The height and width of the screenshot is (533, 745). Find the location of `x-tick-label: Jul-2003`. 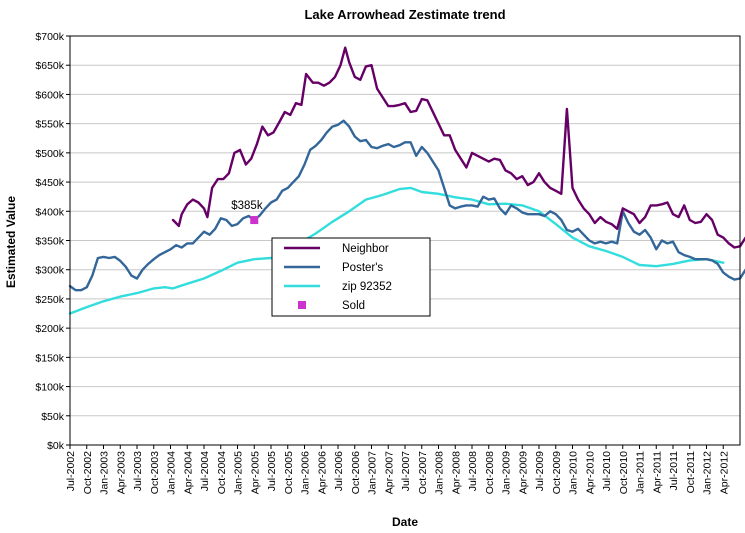

x-tick-label: Jul-2003 is located at coordinates (138, 471).